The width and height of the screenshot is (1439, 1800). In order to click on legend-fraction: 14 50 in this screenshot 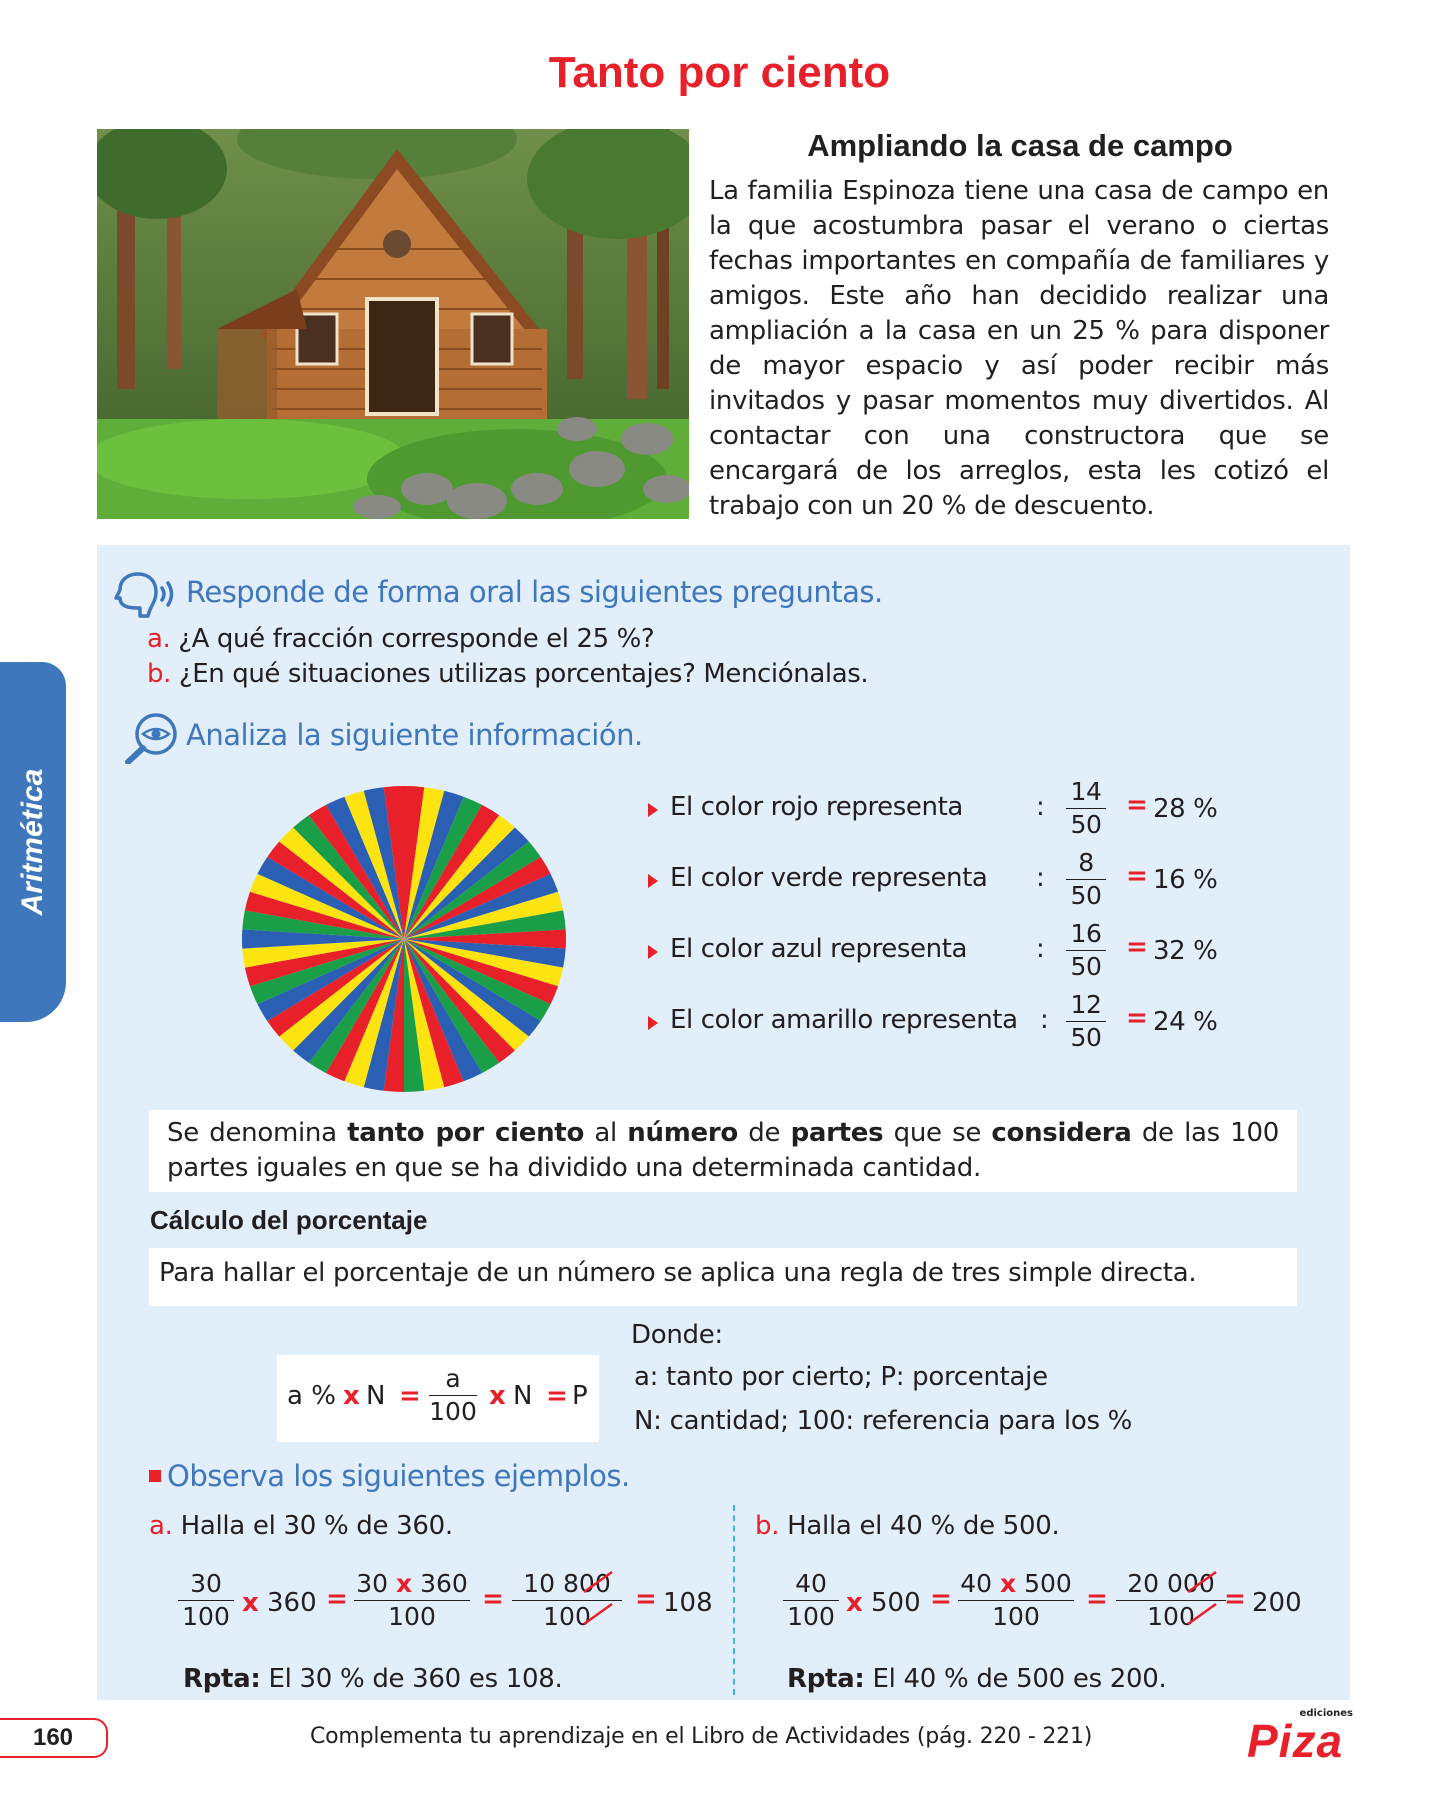, I will do `click(1086, 808)`.